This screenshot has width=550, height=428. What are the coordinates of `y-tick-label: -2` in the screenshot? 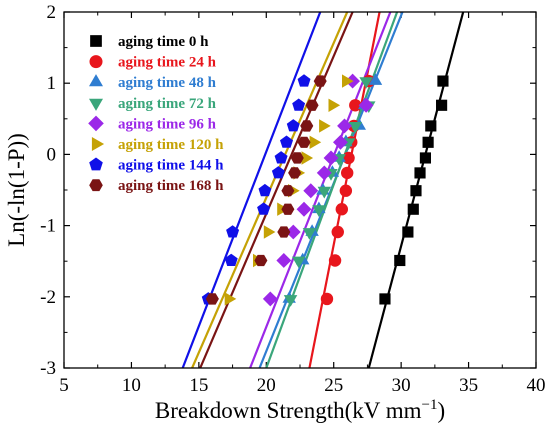 It's located at (48, 297).